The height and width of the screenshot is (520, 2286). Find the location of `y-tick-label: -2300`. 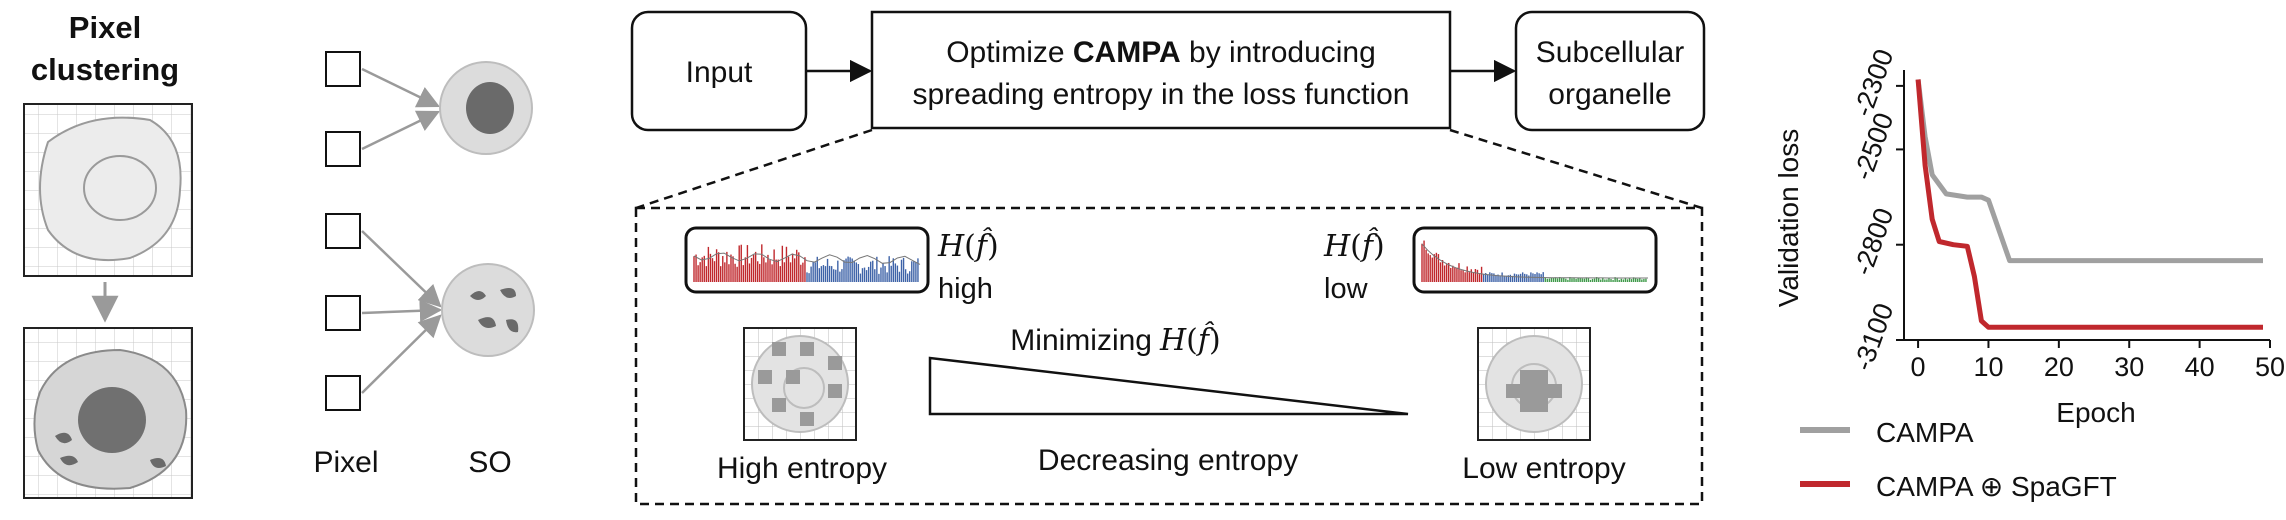

y-tick-label: -2300 is located at coordinates (1874, 82).